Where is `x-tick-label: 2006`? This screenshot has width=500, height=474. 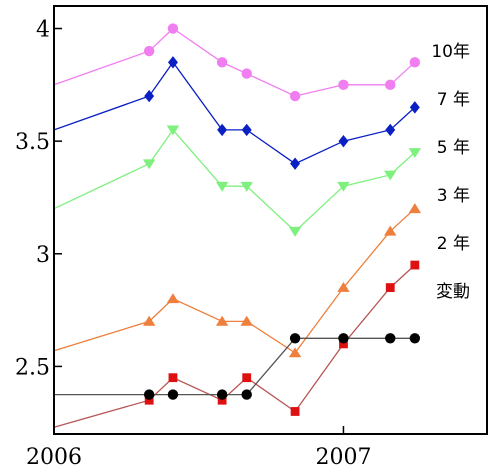 x-tick-label: 2006 is located at coordinates (54, 457).